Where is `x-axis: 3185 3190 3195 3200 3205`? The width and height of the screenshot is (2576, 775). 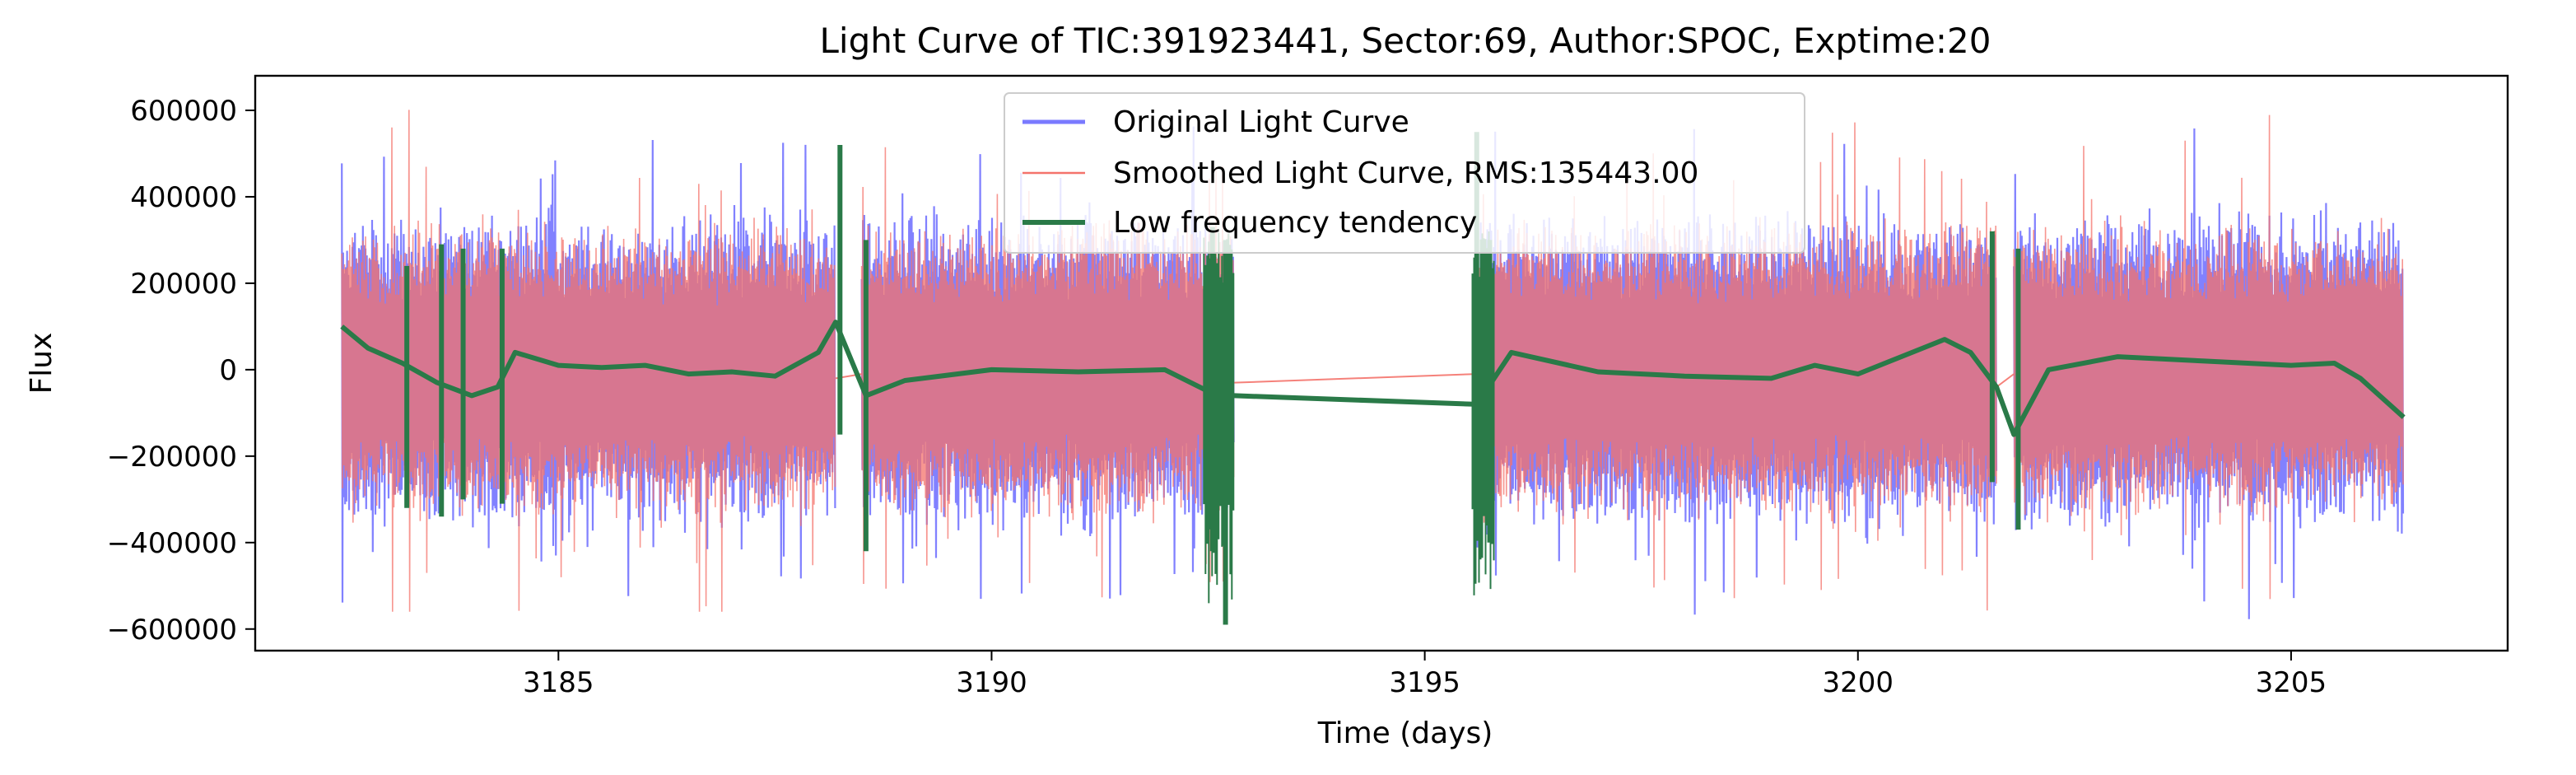 x-axis: 3185 3190 3195 3200 3205 is located at coordinates (1425, 675).